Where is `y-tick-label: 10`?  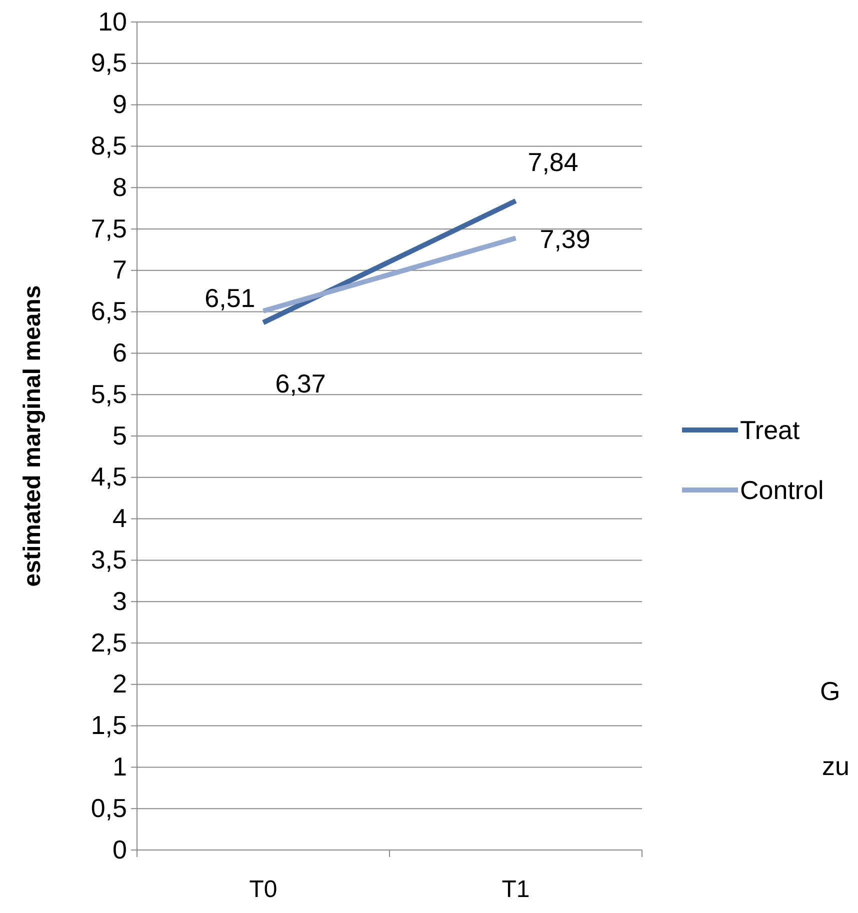 y-tick-label: 10 is located at coordinates (112, 21).